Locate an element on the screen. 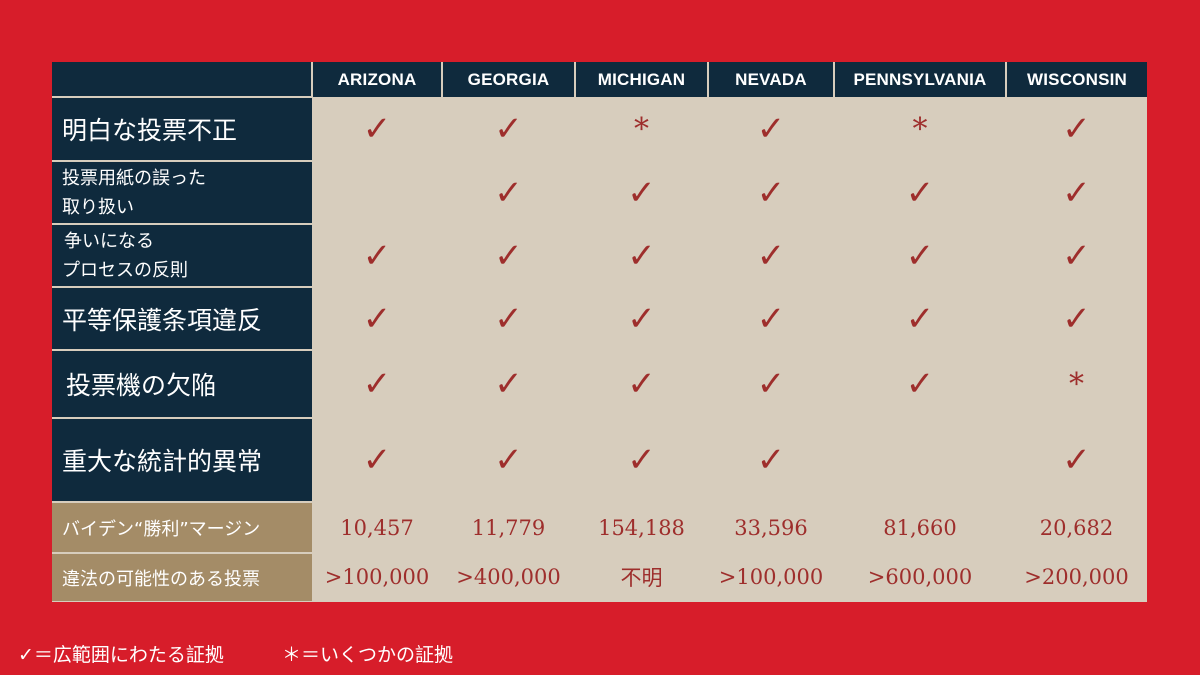 The image size is (1200, 675). row-label-text: 平等保護条項違反 is located at coordinates (162, 320).